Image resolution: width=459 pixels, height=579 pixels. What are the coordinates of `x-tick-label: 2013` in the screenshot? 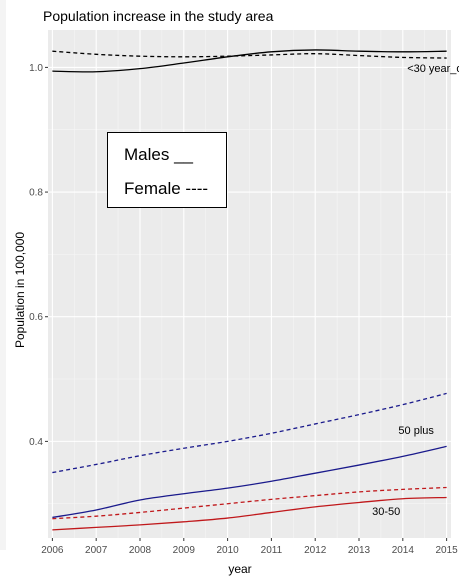 It's located at (359, 550).